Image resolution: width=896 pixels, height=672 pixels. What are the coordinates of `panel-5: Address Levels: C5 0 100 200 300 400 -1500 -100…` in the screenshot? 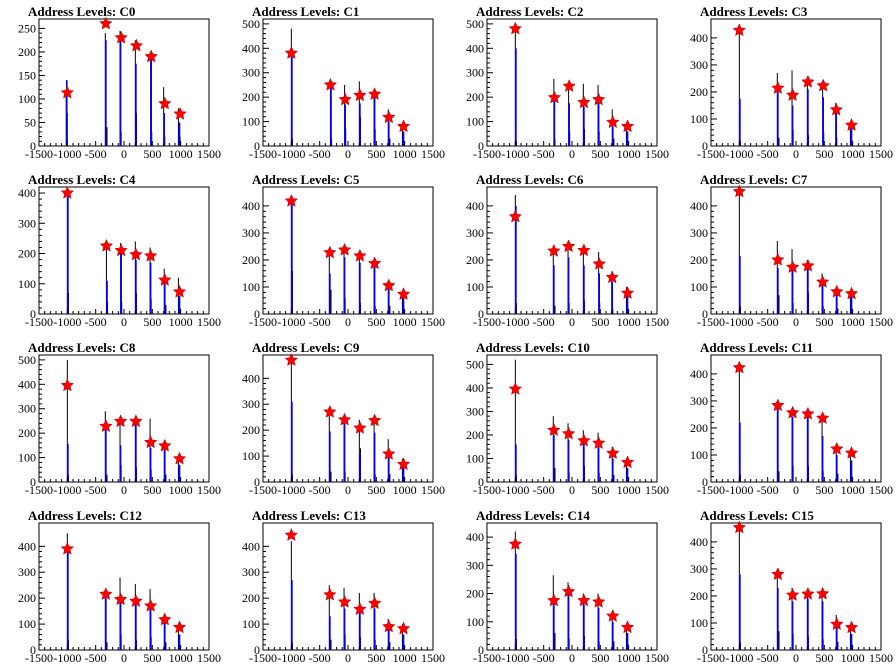 It's located at (343, 250).